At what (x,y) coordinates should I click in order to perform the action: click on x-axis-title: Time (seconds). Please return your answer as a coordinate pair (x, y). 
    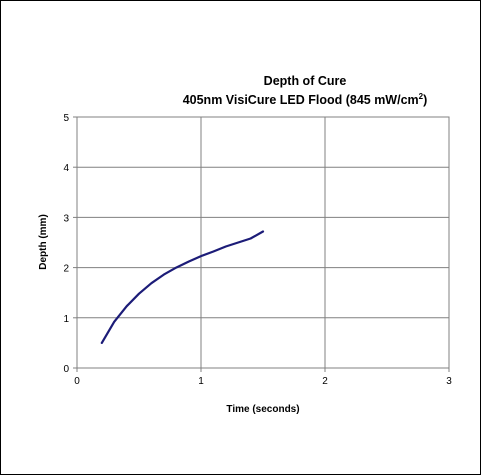
    Looking at the image, I should click on (262, 409).